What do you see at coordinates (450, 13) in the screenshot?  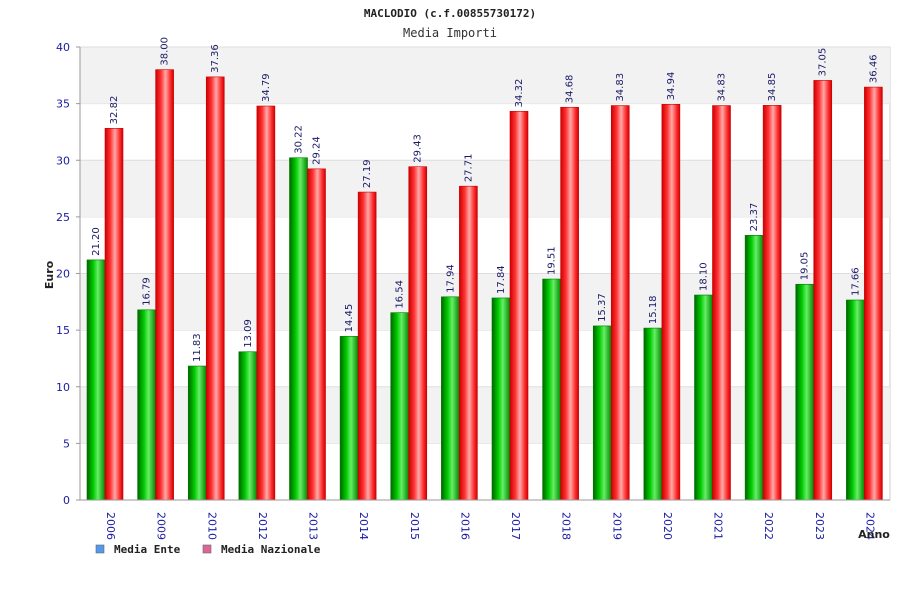 I see `chart-title: MACLODIO (c.f.00855730172)` at bounding box center [450, 13].